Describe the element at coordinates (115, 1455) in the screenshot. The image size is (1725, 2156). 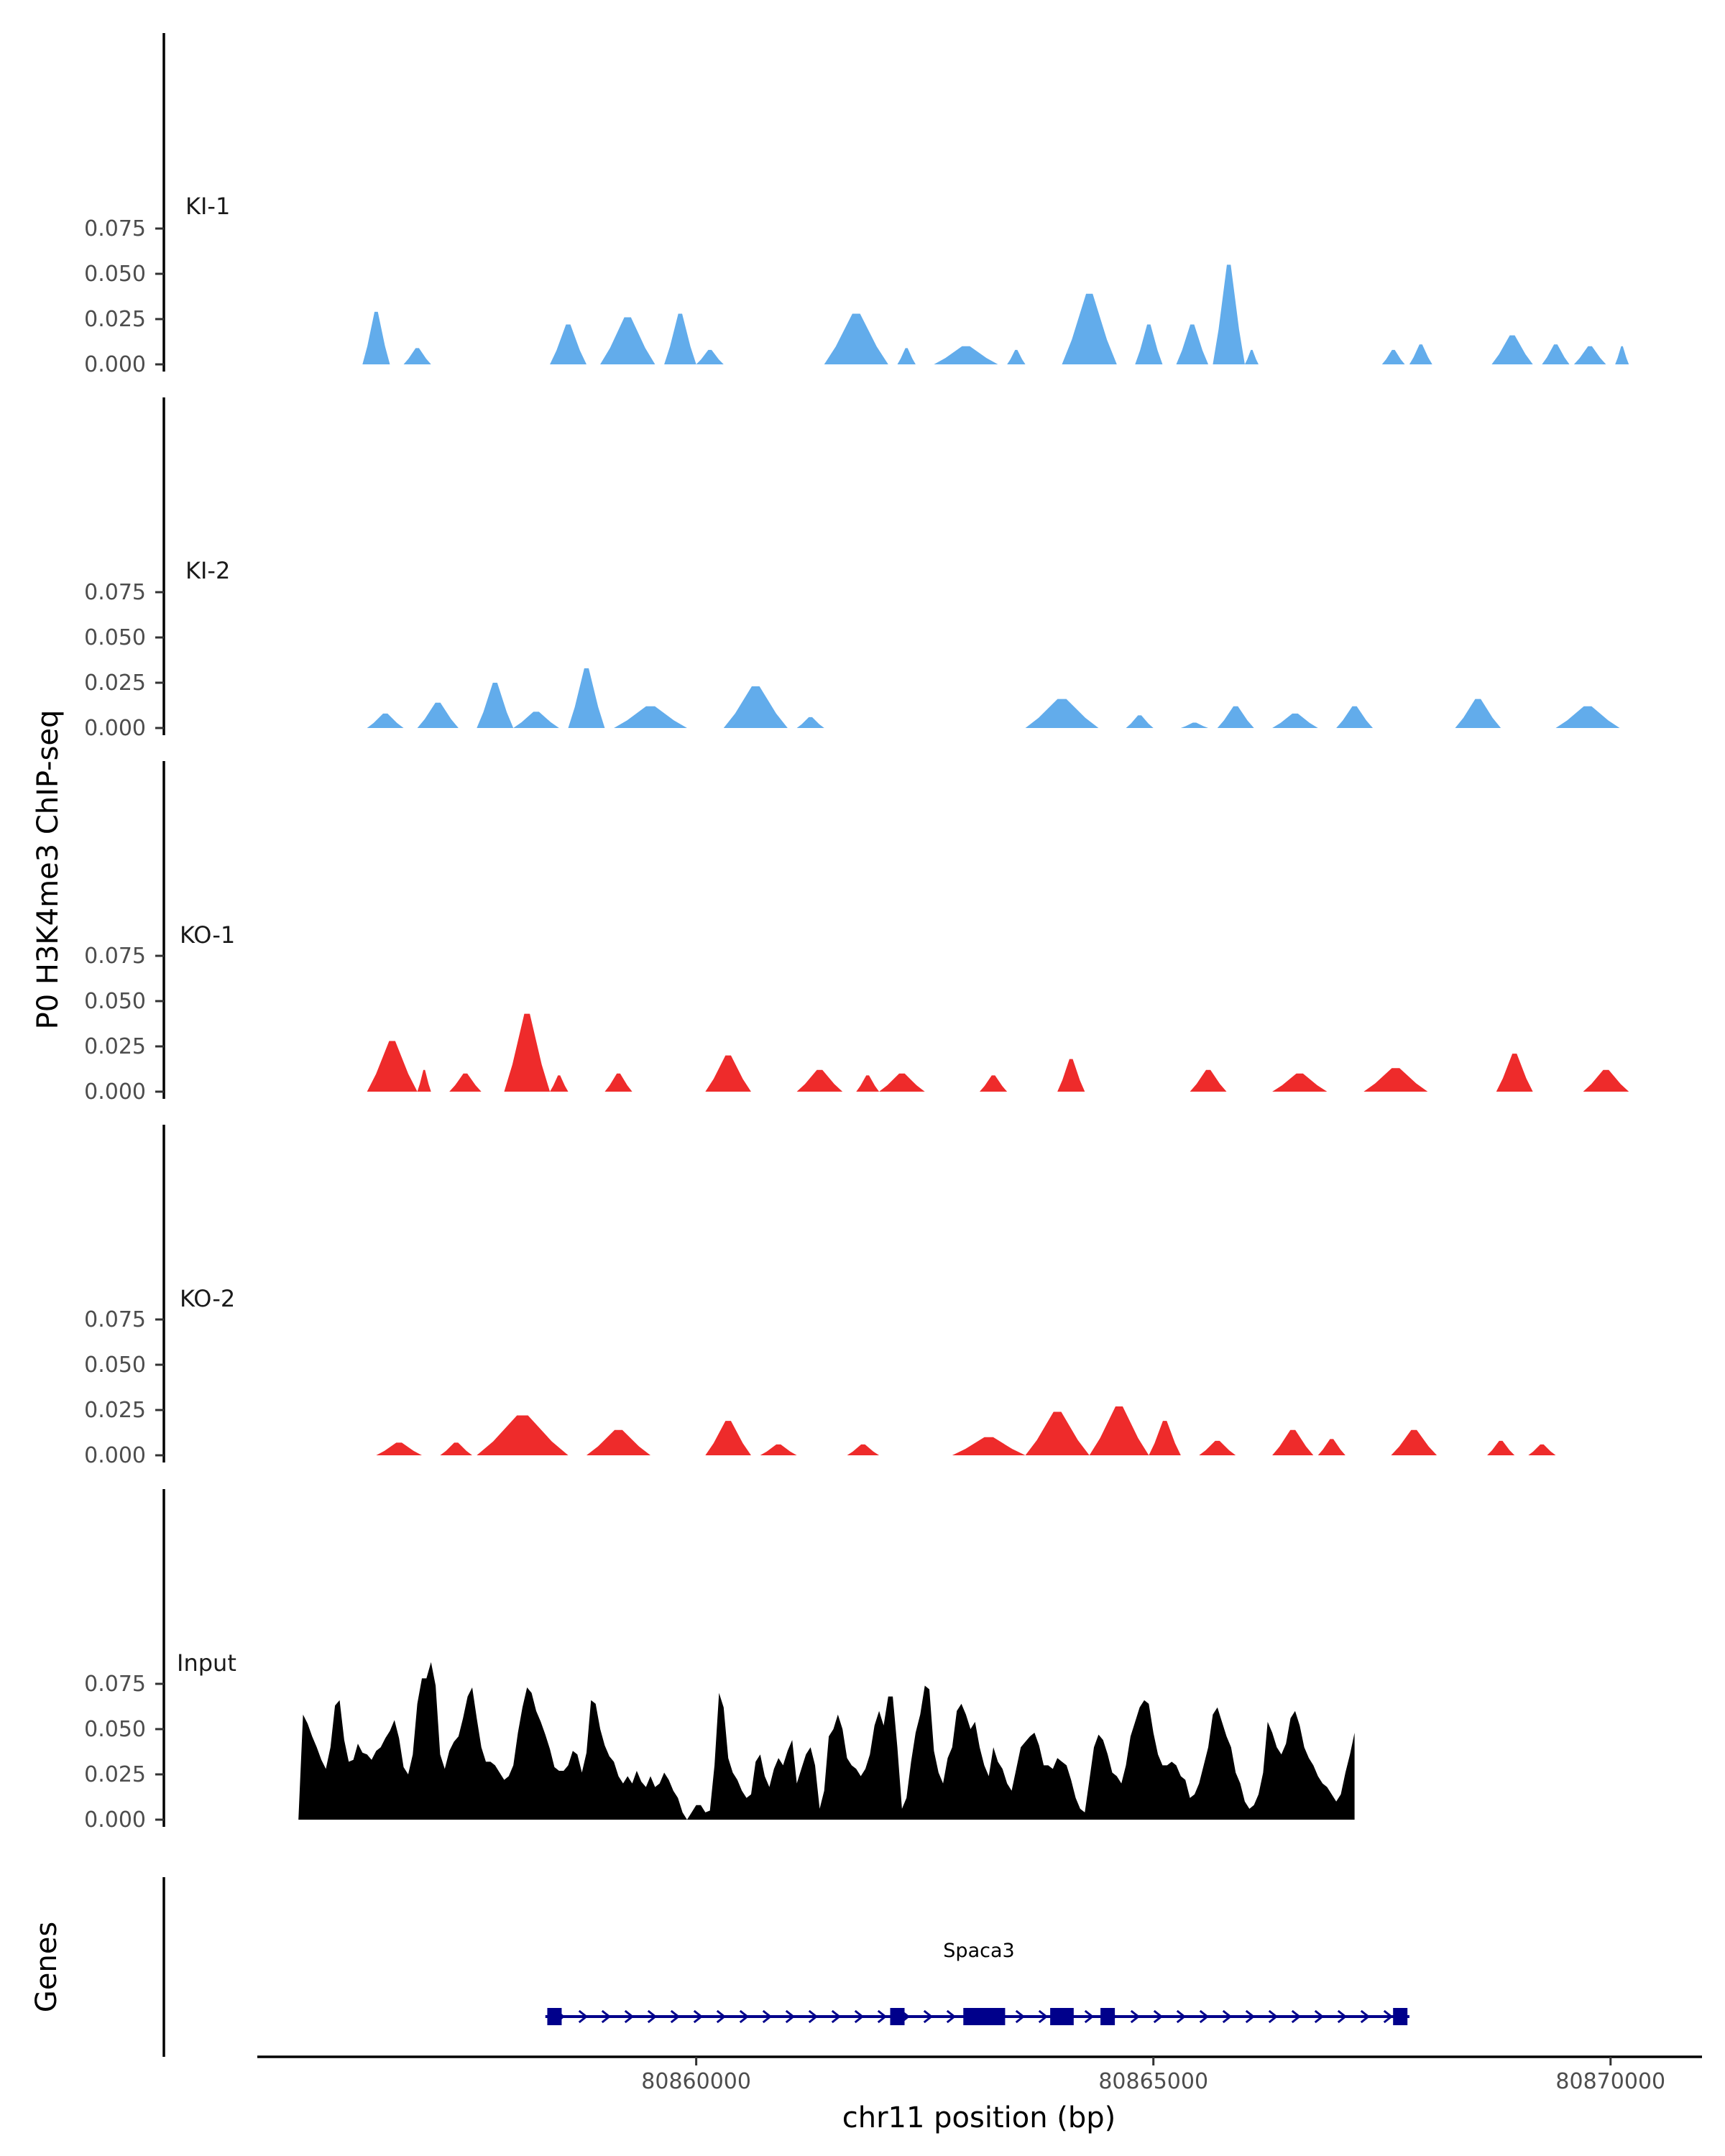
I see `y-tick-label-ko-2: 0.000` at that location.